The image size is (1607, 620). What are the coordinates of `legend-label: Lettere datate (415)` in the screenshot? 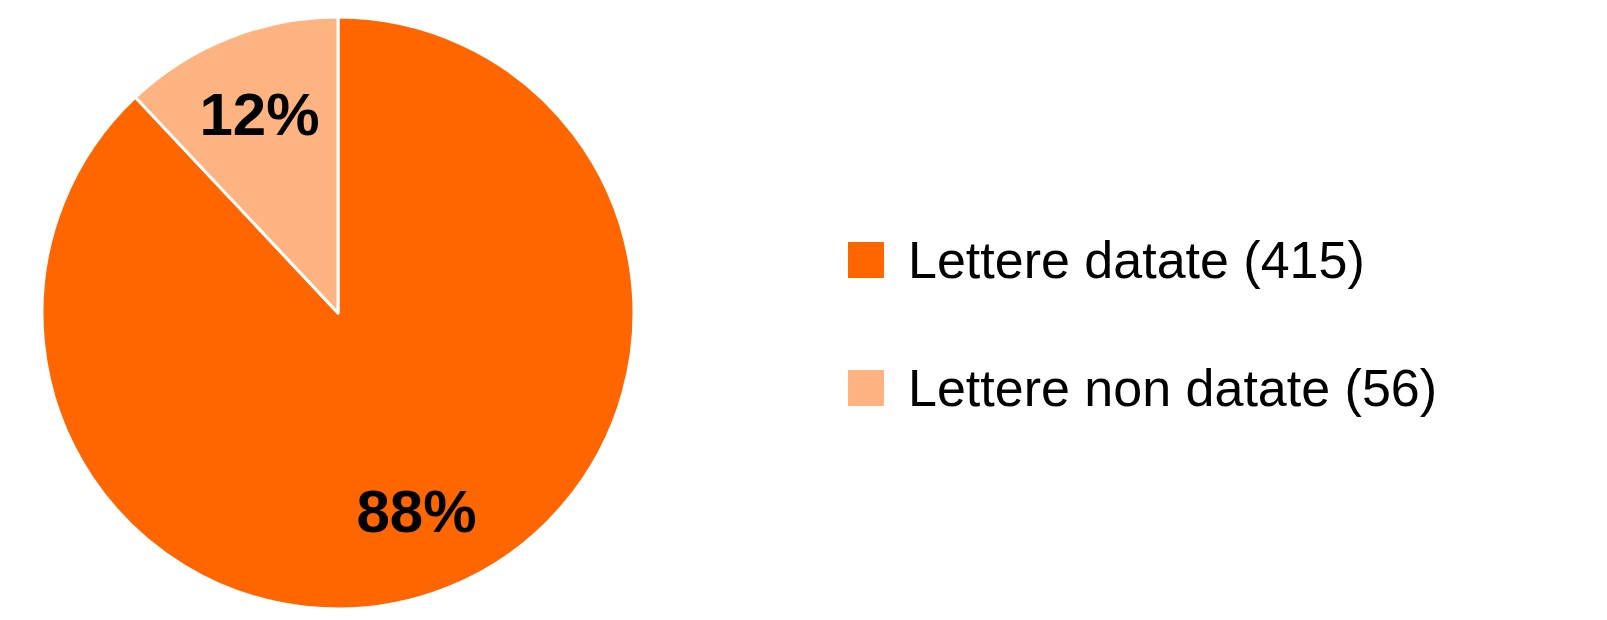 It's located at (1136, 260).